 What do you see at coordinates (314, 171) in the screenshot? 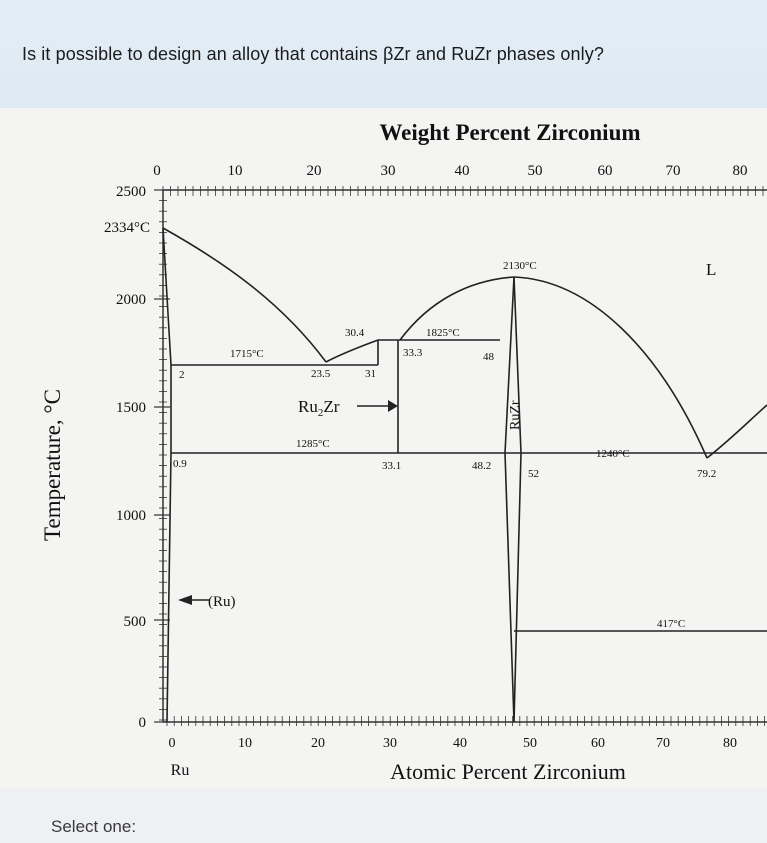
I see `top-tick-label: 20` at bounding box center [314, 171].